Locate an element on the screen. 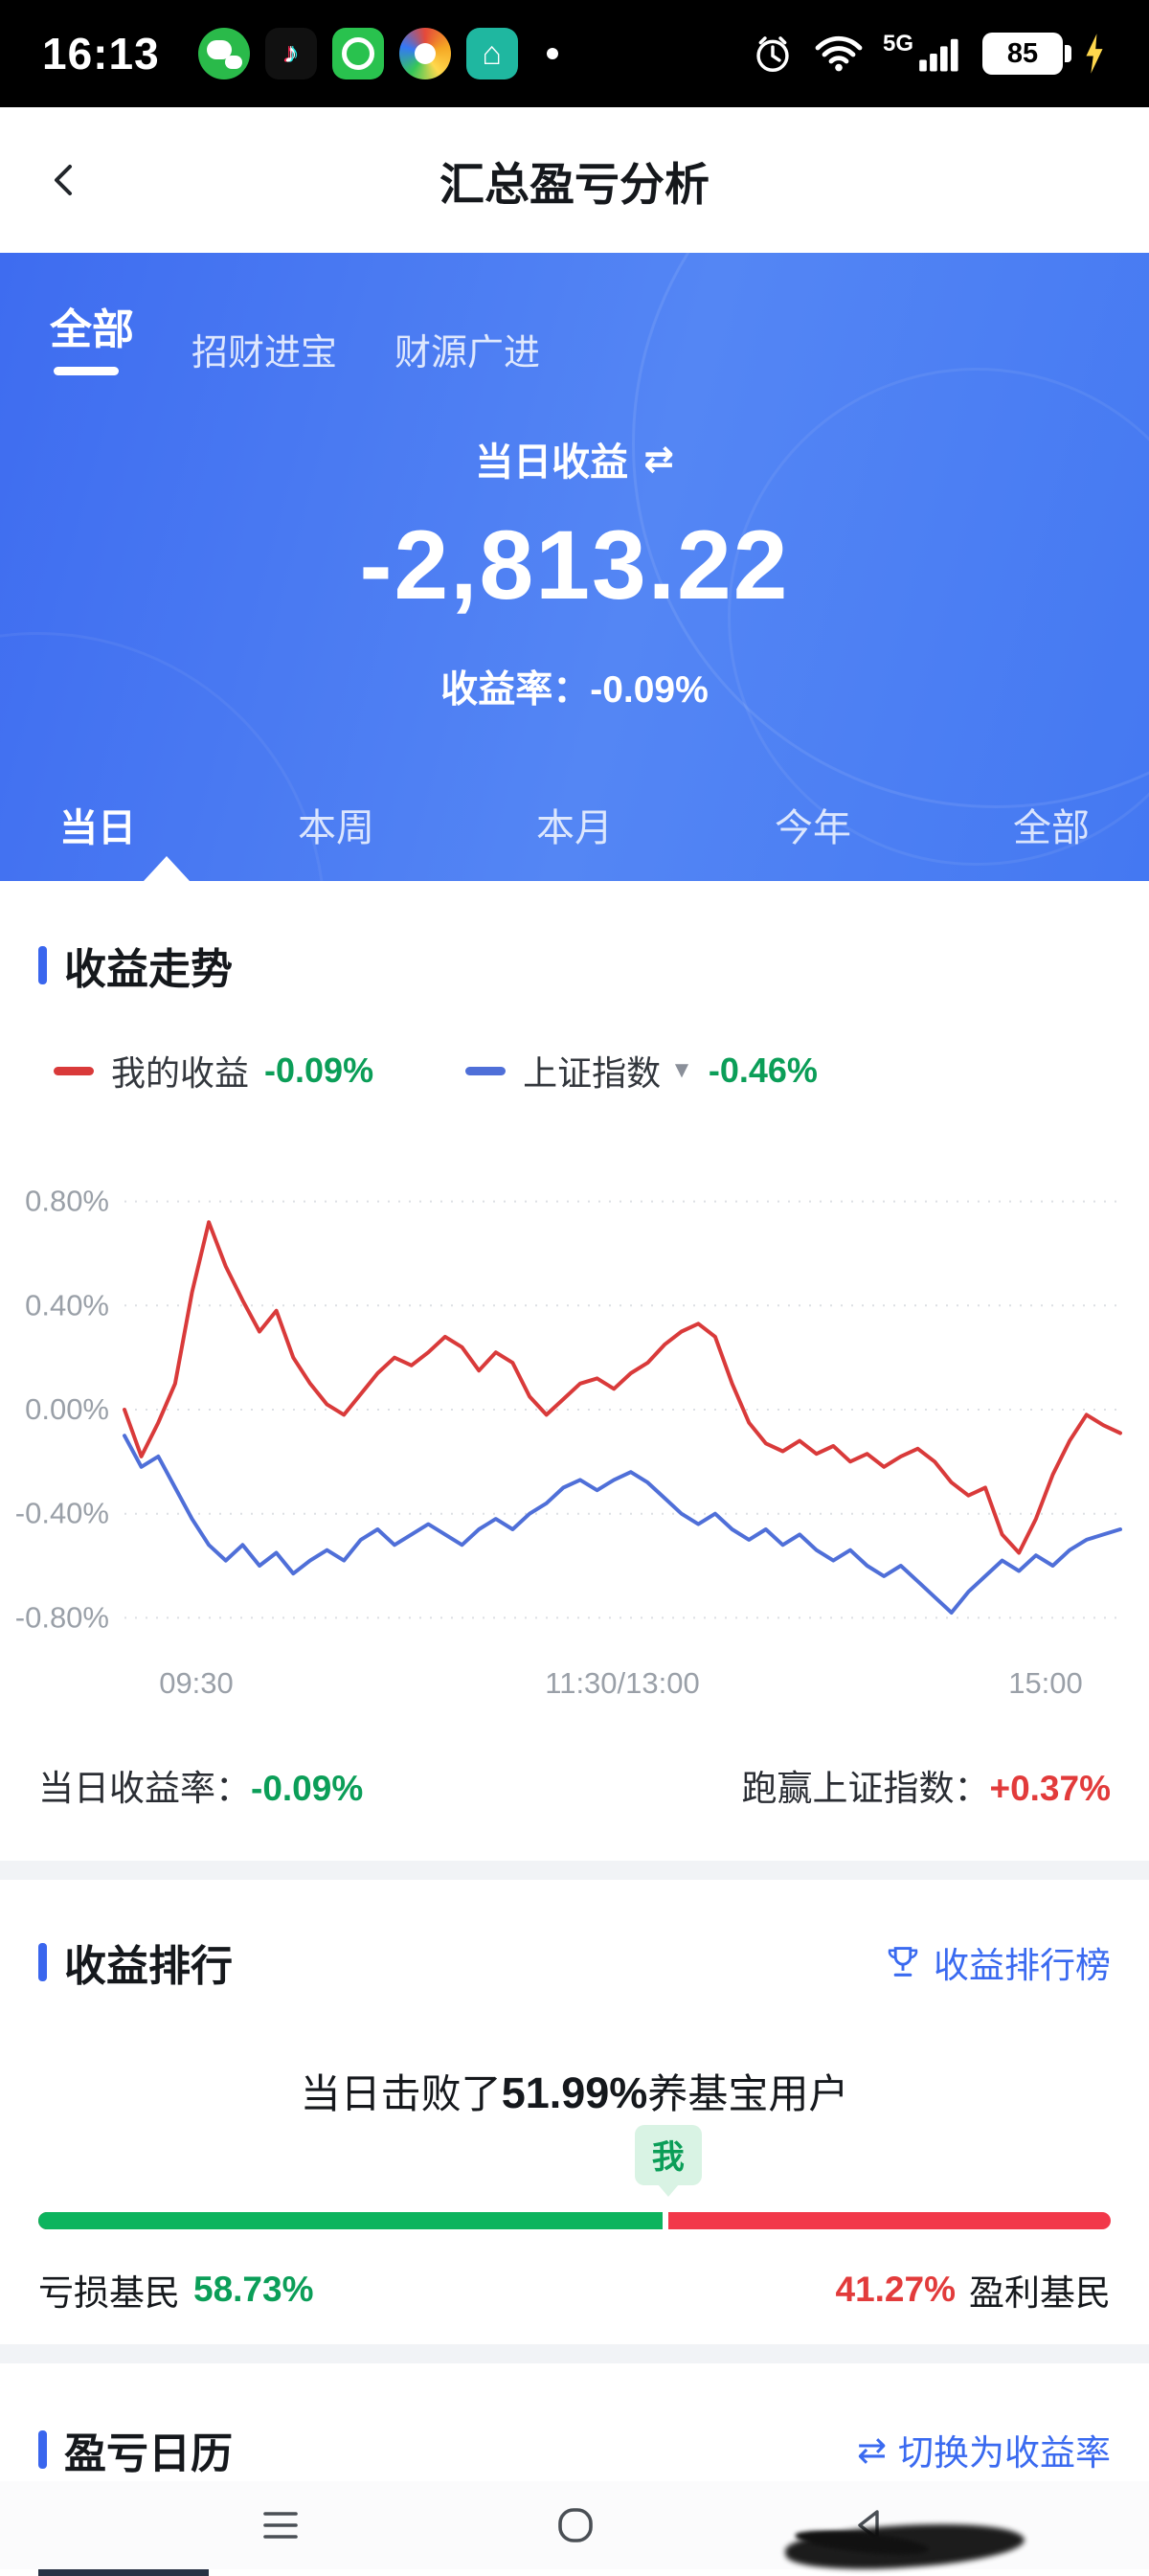 The width and height of the screenshot is (1149, 2576). svg-text: 15:00 is located at coordinates (1046, 1683).